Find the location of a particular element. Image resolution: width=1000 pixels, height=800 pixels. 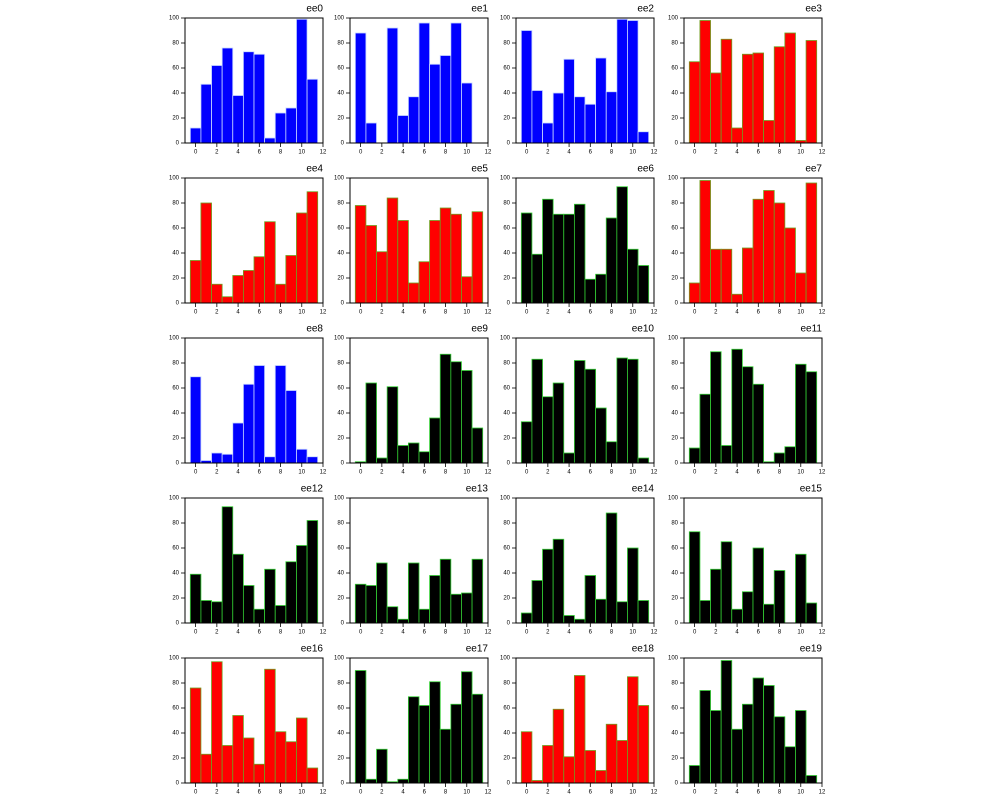

chart-title: ee3 is located at coordinates (813, 9).